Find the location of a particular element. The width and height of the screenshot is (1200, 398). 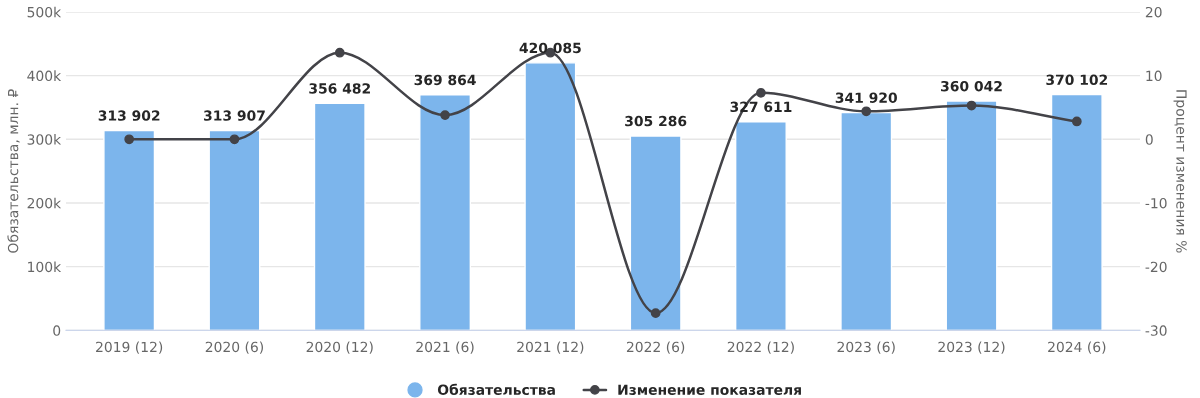

x-tick-label: 2023 (6) is located at coordinates (866, 347).